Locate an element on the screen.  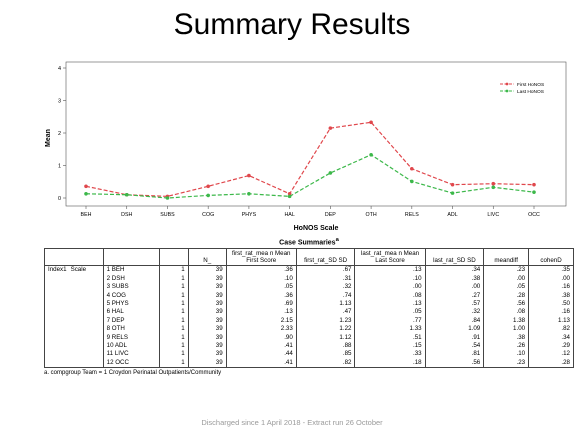
table-cell-first-sd: 1.23 is located at coordinates (325, 321).